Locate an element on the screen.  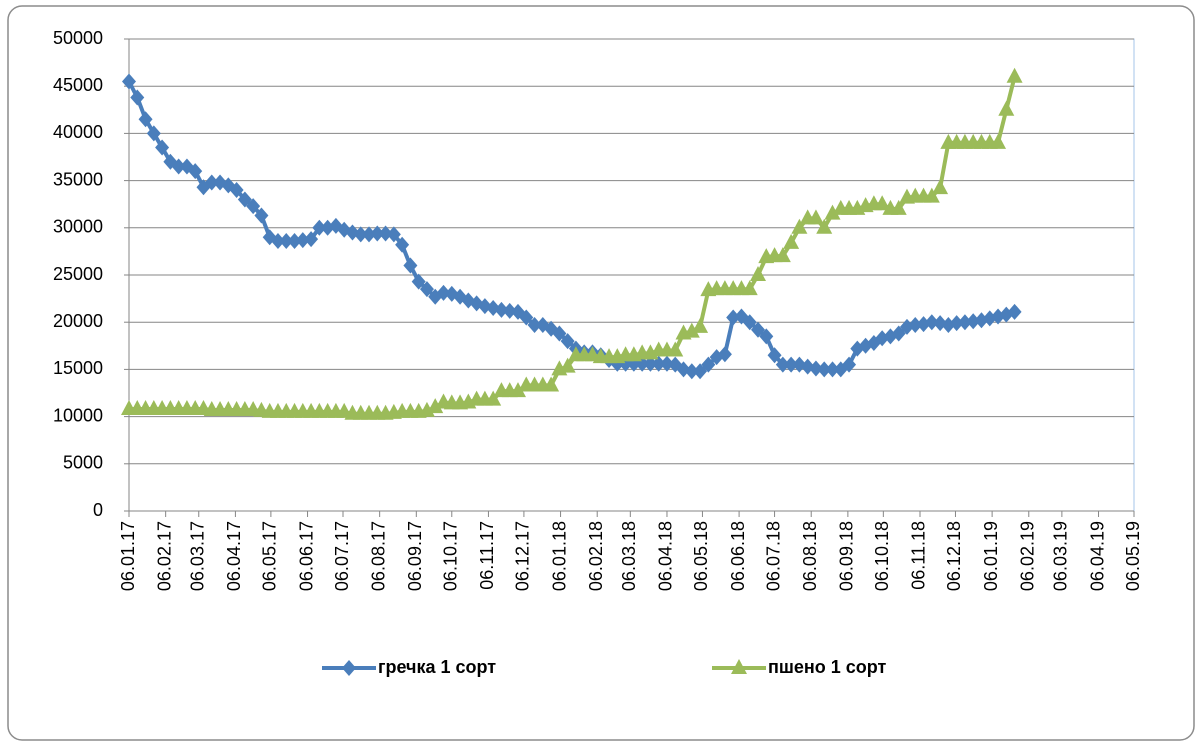
x-tick-label: 06.02.17 is located at coordinates (164, 556).